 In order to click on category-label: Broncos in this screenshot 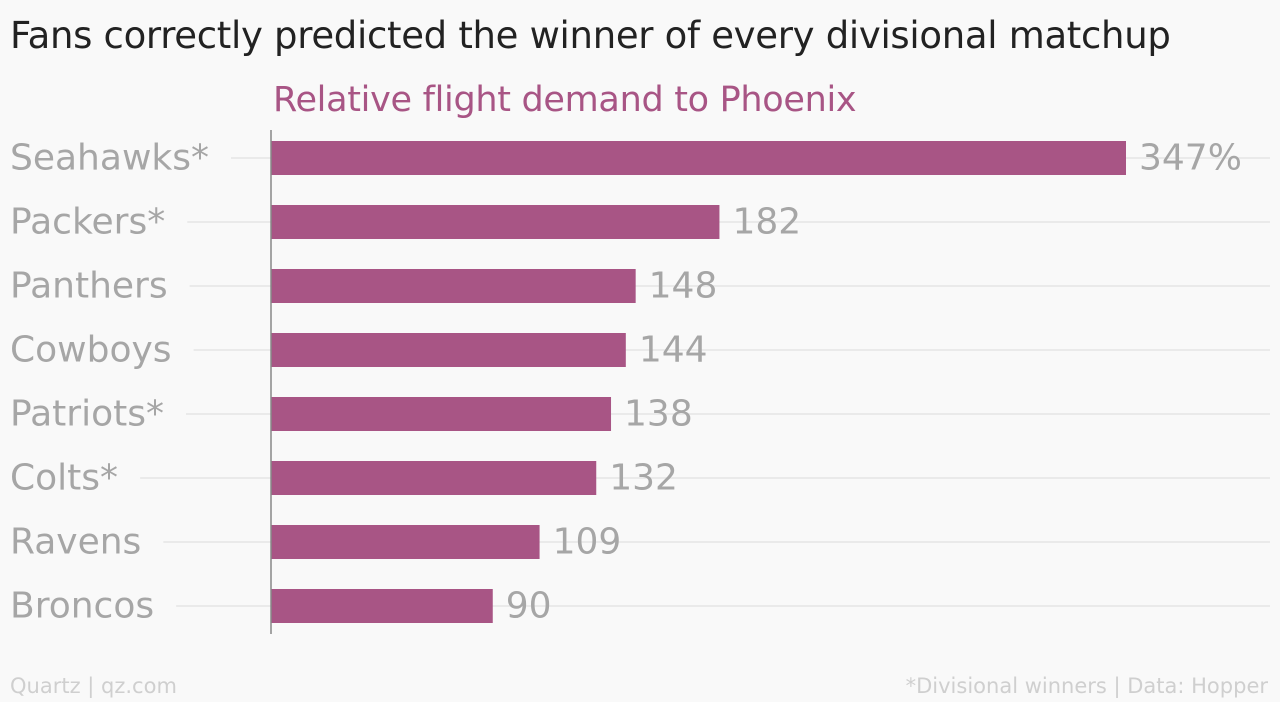, I will do `click(82, 606)`.